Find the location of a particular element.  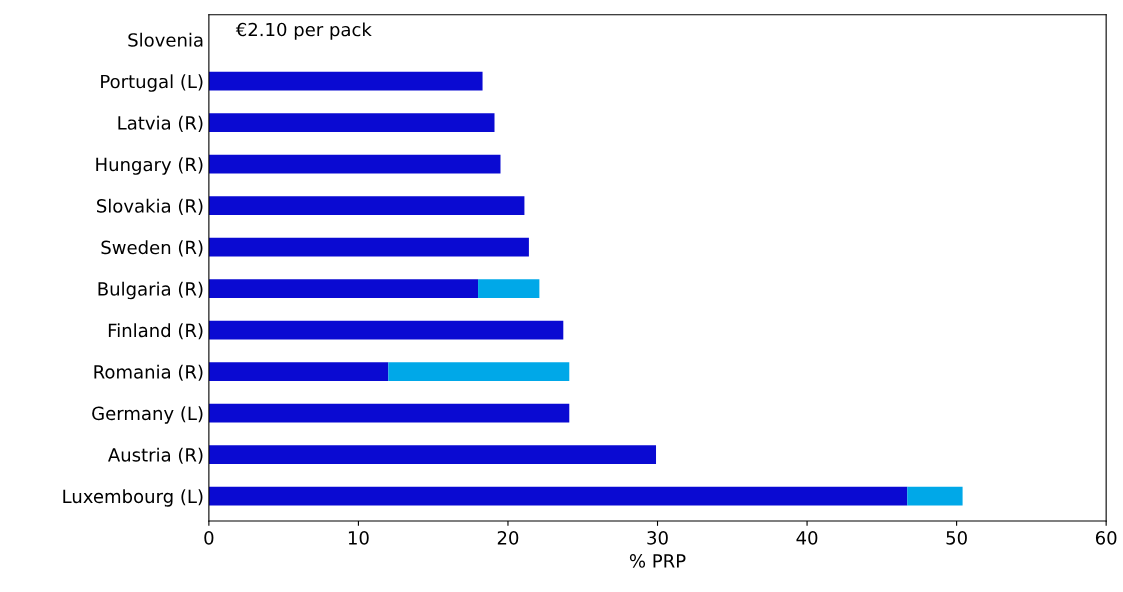

y-tick-label: Germany (L) is located at coordinates (147, 415).